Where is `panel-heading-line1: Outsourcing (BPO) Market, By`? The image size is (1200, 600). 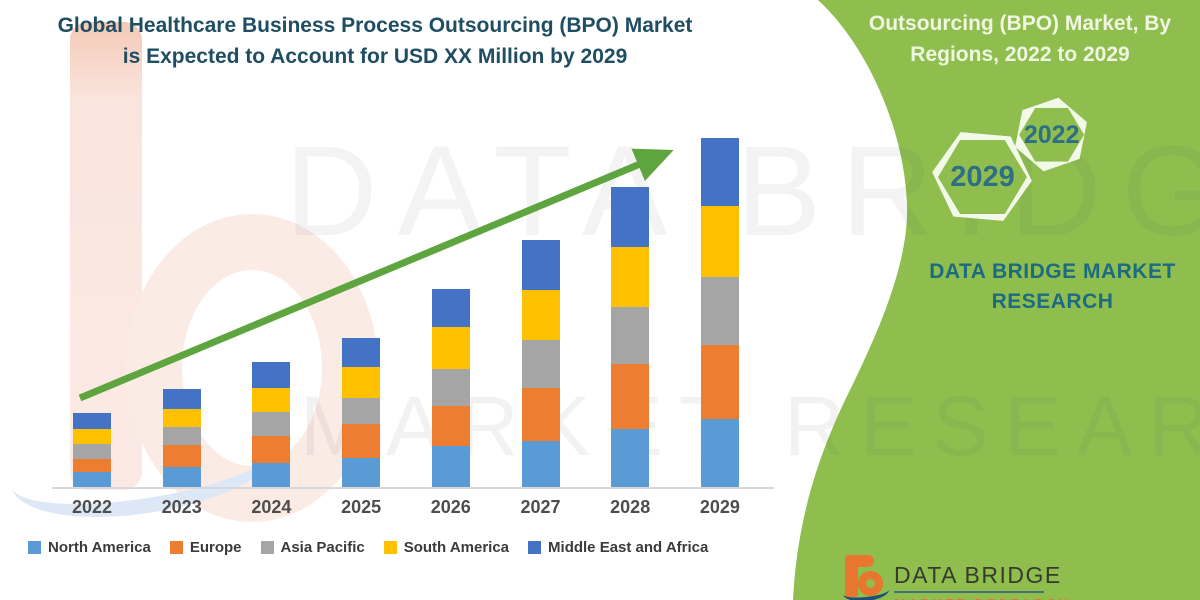 panel-heading-line1: Outsourcing (BPO) Market, By is located at coordinates (1020, 23).